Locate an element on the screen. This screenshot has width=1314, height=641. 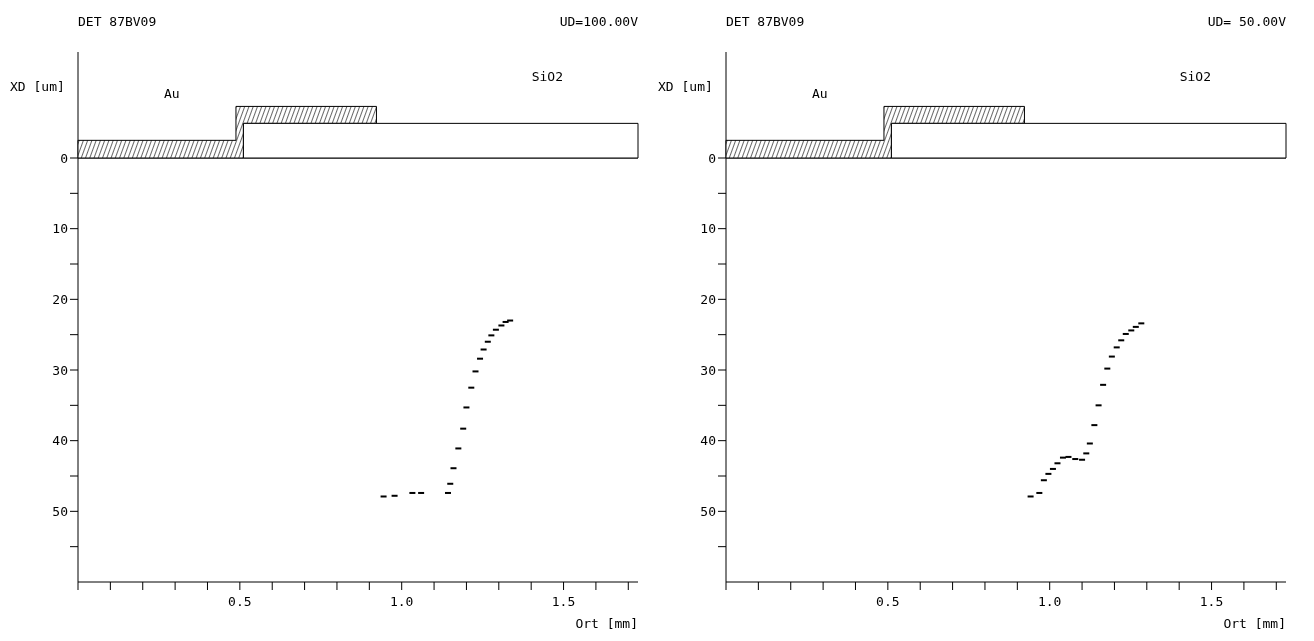
chart-subtitle: UD=100.00V is located at coordinates (598, 21).